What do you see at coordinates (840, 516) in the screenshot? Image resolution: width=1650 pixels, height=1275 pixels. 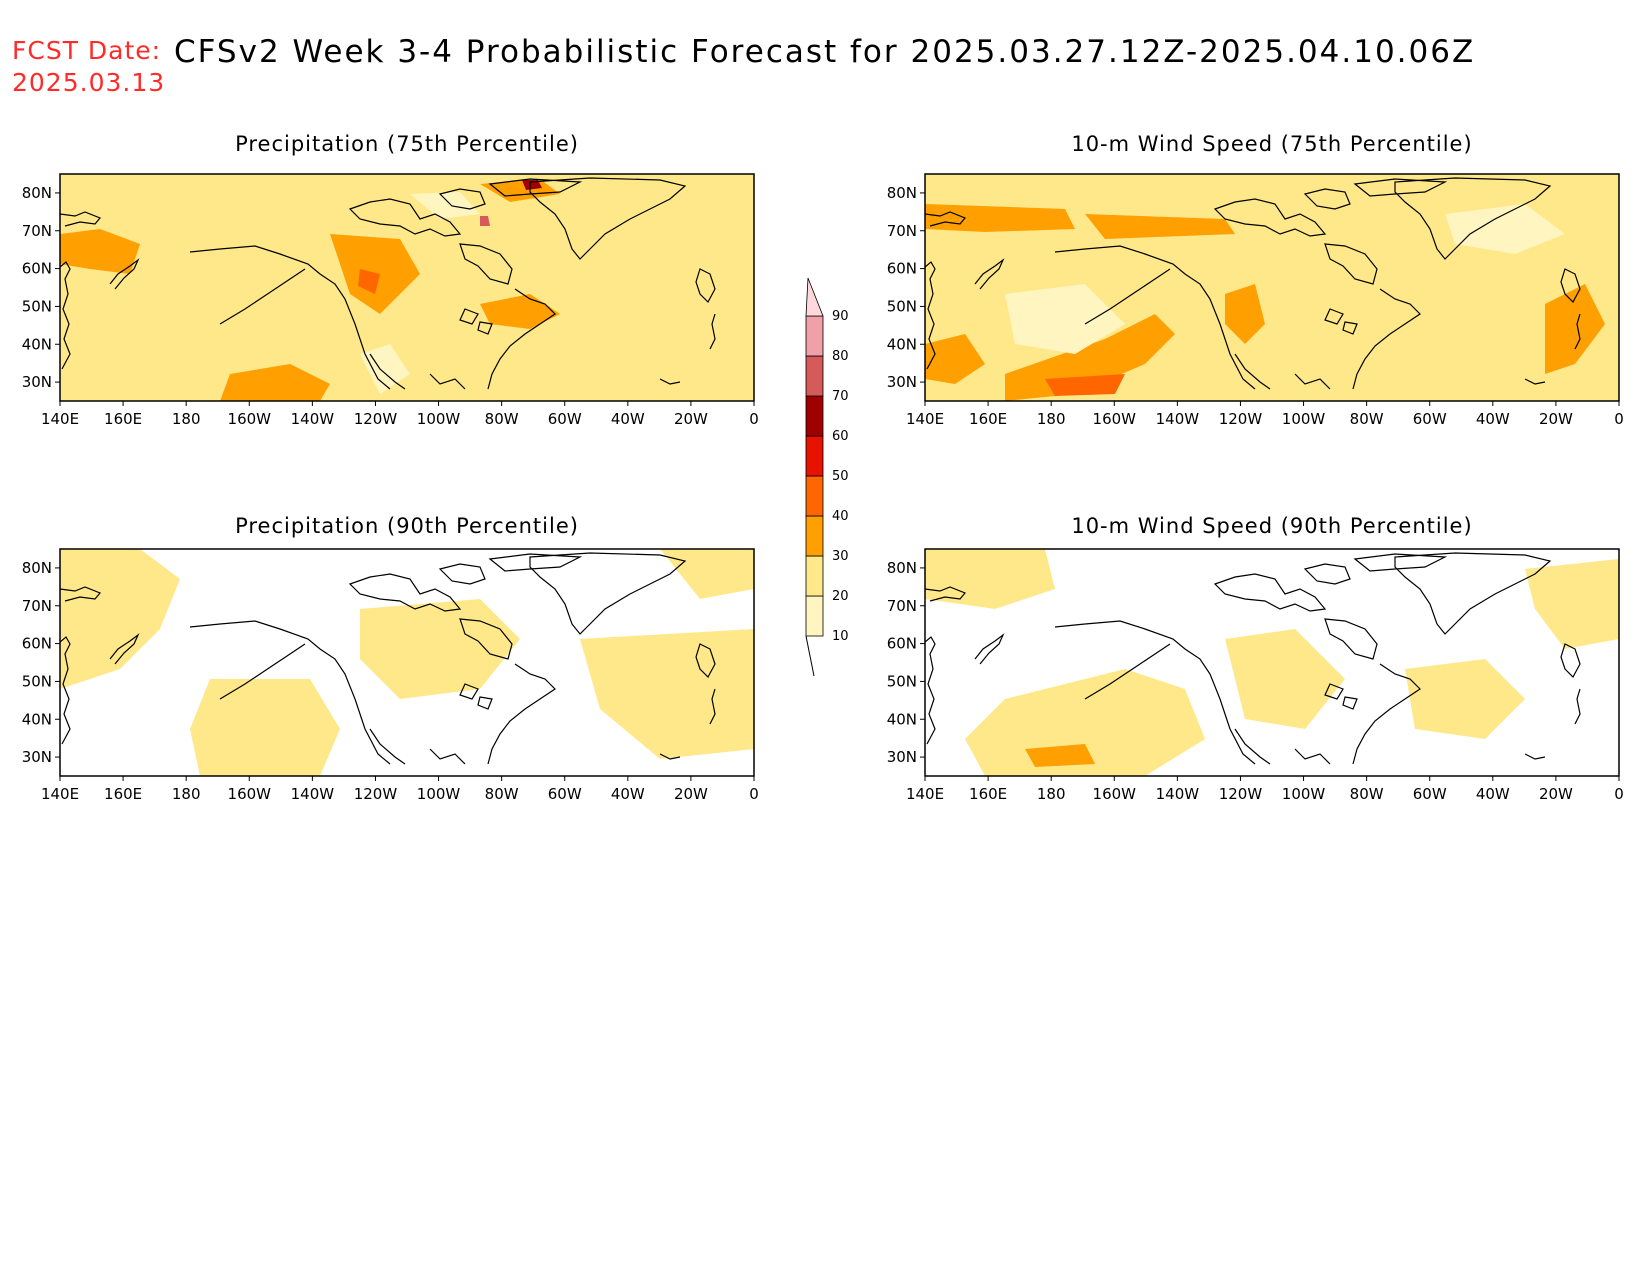 I see `colorbar-label: 40` at bounding box center [840, 516].